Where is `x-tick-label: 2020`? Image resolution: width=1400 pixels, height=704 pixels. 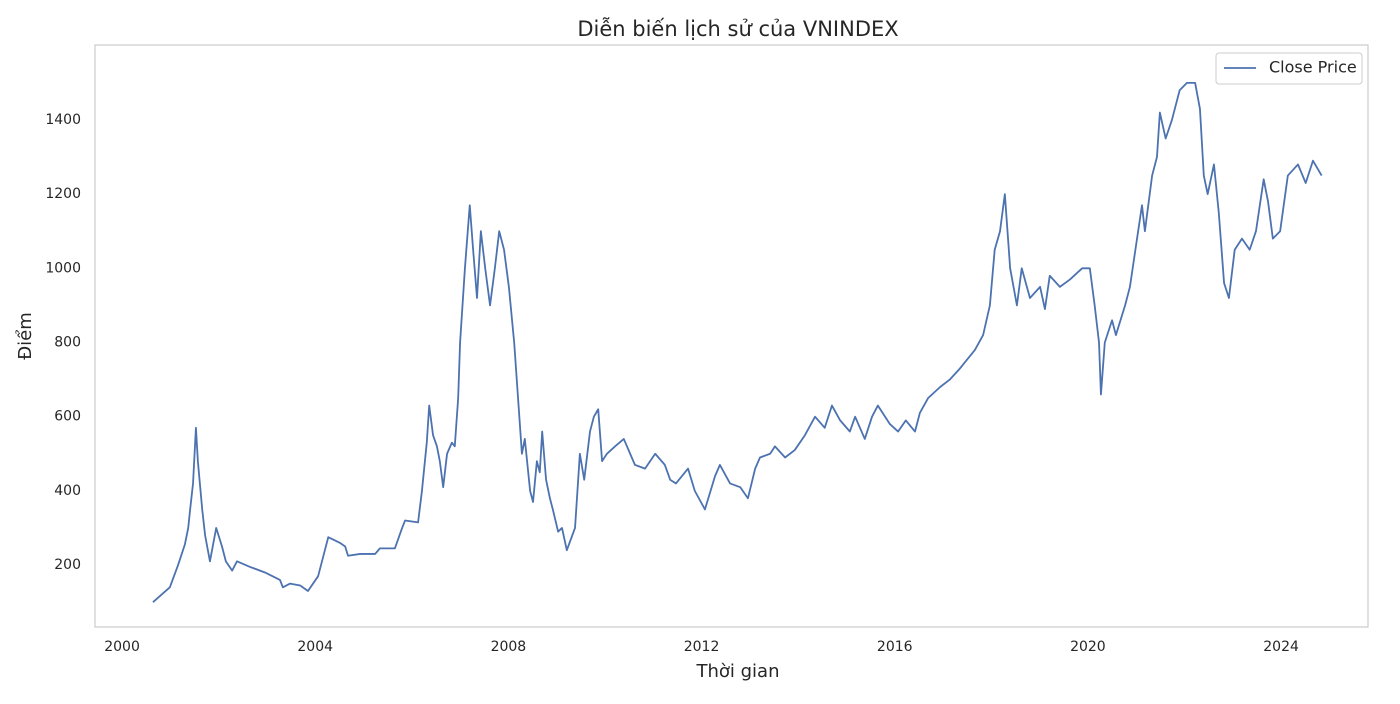
x-tick-label: 2020 is located at coordinates (1088, 647).